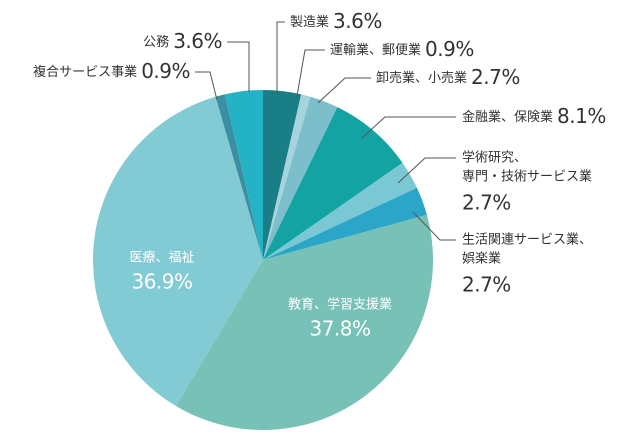 The width and height of the screenshot is (640, 441). Describe the element at coordinates (527, 177) in the screenshot. I see `slice-label: 専門・技術サービス業` at that location.